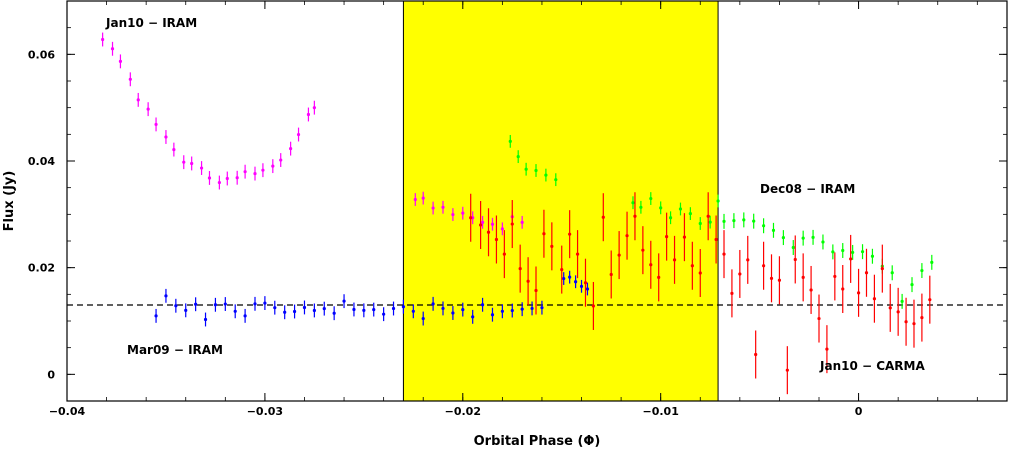 This screenshot has height=450, width=1009. I want to click on annotation-mar09-iram: Mar09 − IRAM, so click(175, 350).